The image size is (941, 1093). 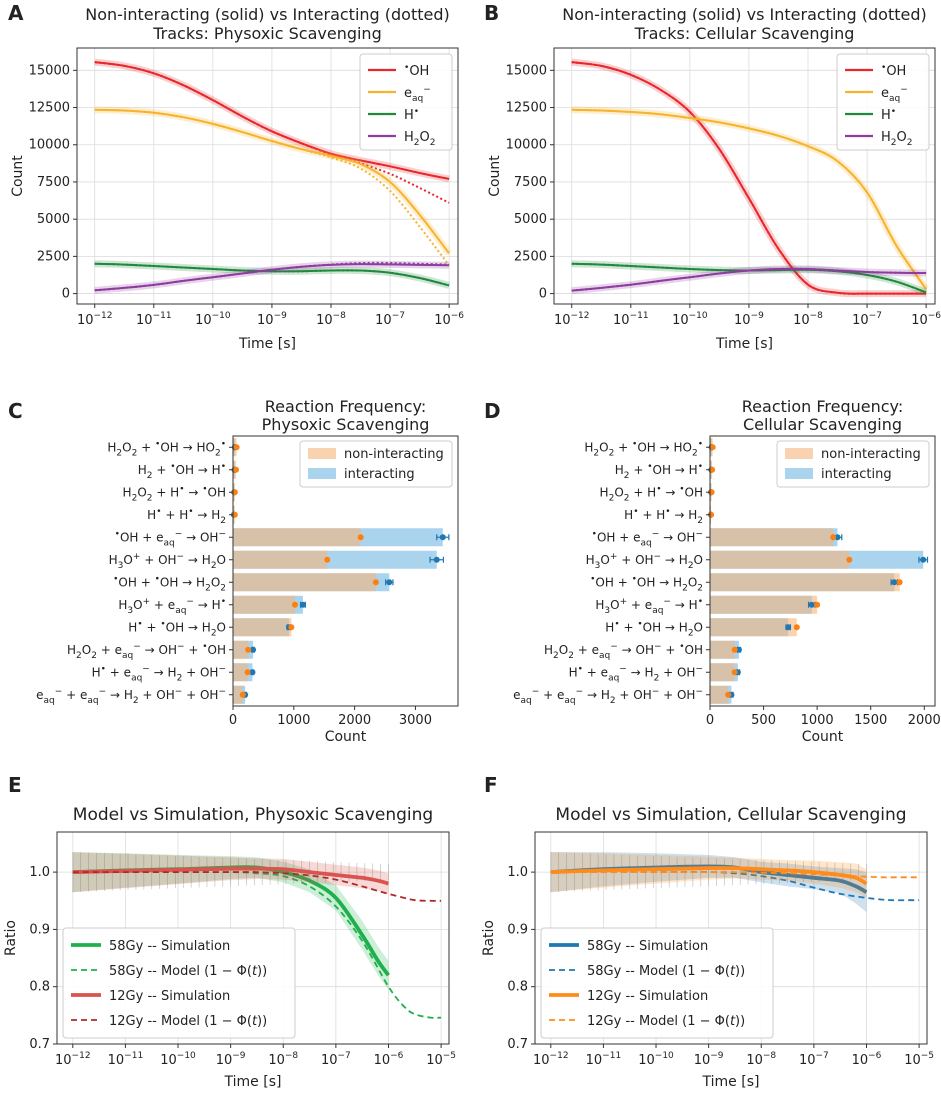 I want to click on chart-subtitle: Tracks: Physoxic Scavenging, so click(x=266, y=33).